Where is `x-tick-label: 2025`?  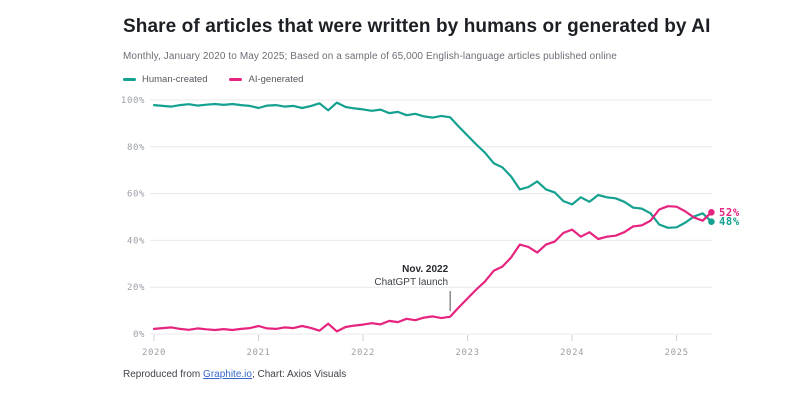
x-tick-label: 2025 is located at coordinates (677, 353).